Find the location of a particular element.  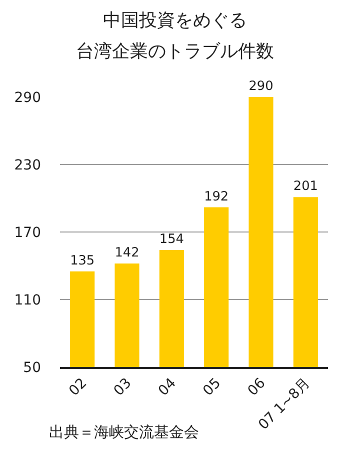

x-tick-label: 06 is located at coordinates (256, 387).